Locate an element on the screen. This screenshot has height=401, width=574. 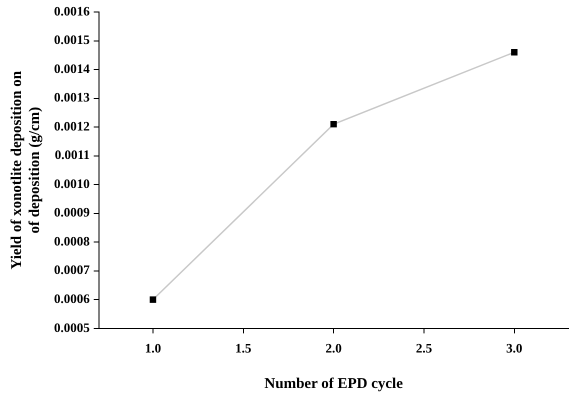
x-tick-label: 3.0 is located at coordinates (514, 348).